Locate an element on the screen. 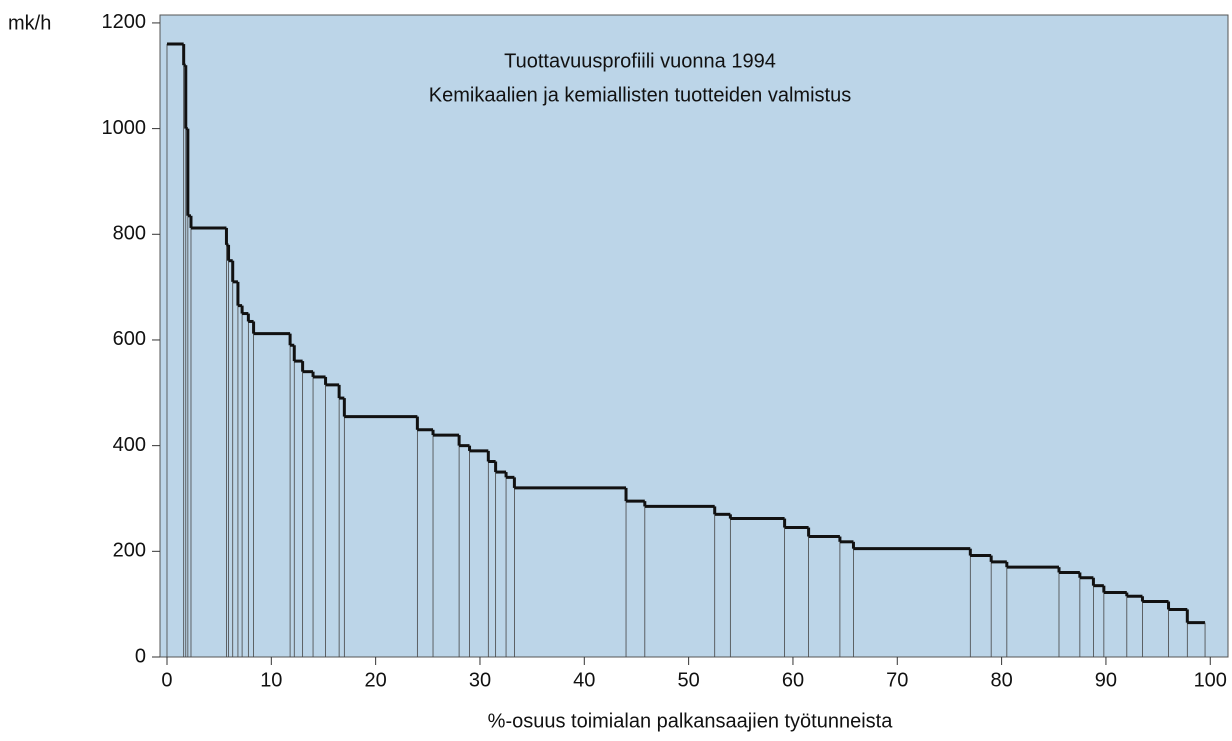 Image resolution: width=1232 pixels, height=741 pixels. y-tick-label: 800 is located at coordinates (129, 234).